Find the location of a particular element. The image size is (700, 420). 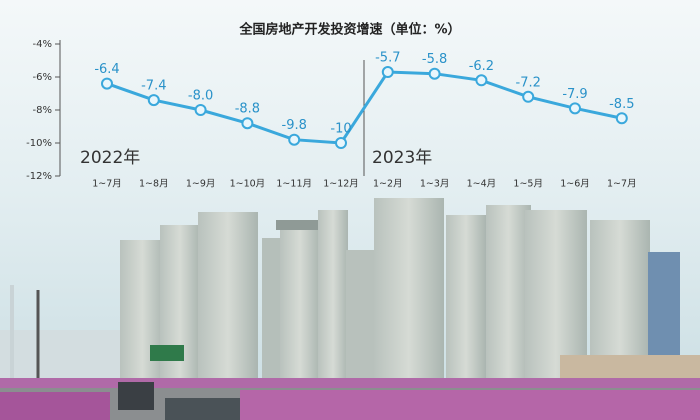

x-tick-label: 1~6月 is located at coordinates (575, 184).